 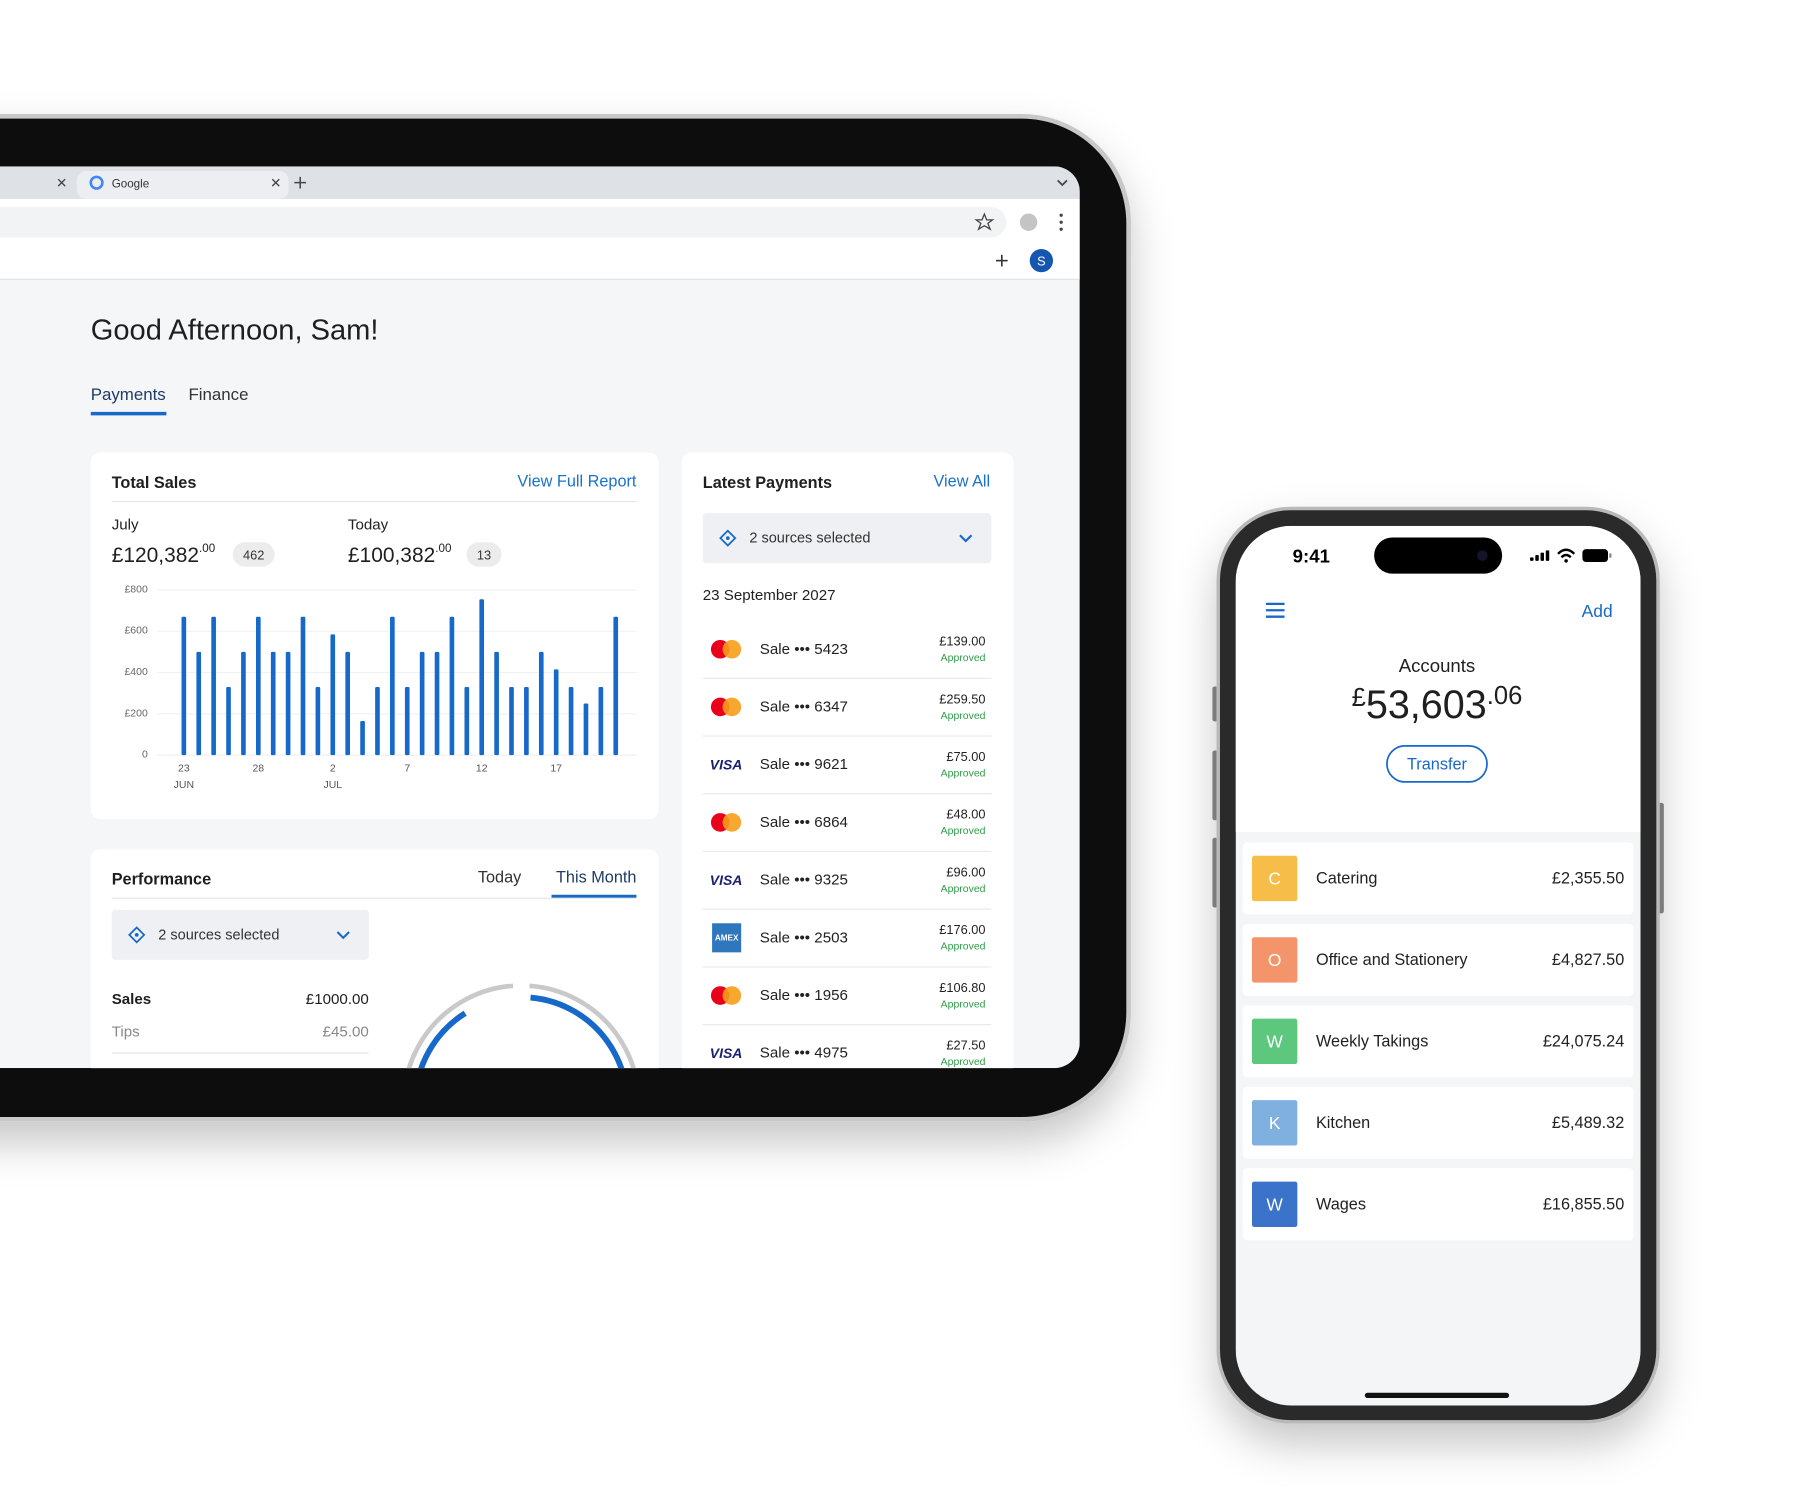 I want to click on payment-row: Sale ••• 5423 £139.00 Approved, so click(x=847, y=656).